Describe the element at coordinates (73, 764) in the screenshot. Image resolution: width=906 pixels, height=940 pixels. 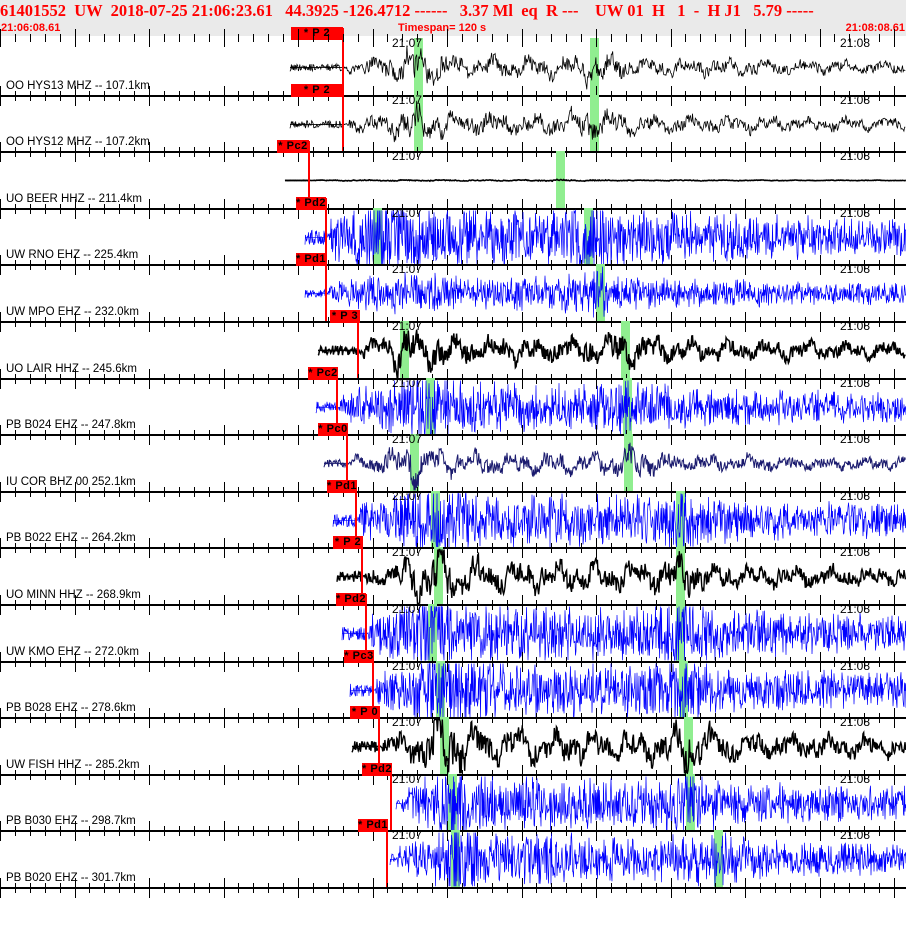
I see `channel-label: UW FISH HHZ -- 285.2km` at that location.